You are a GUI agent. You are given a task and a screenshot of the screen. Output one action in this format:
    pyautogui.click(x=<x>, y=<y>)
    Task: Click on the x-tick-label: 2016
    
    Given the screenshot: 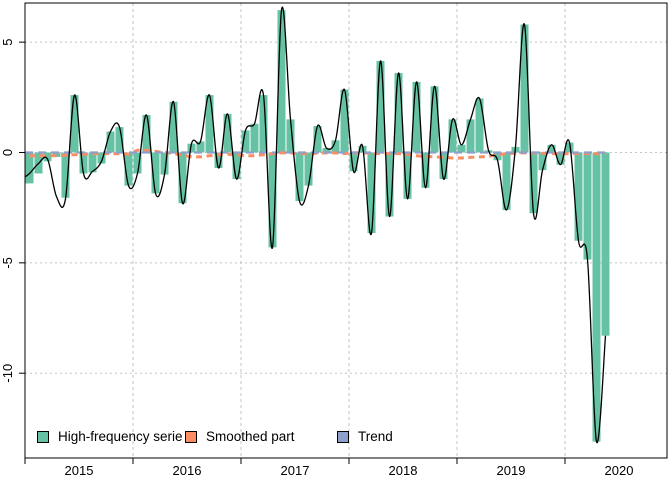 What is the action you would take?
    pyautogui.click(x=187, y=470)
    